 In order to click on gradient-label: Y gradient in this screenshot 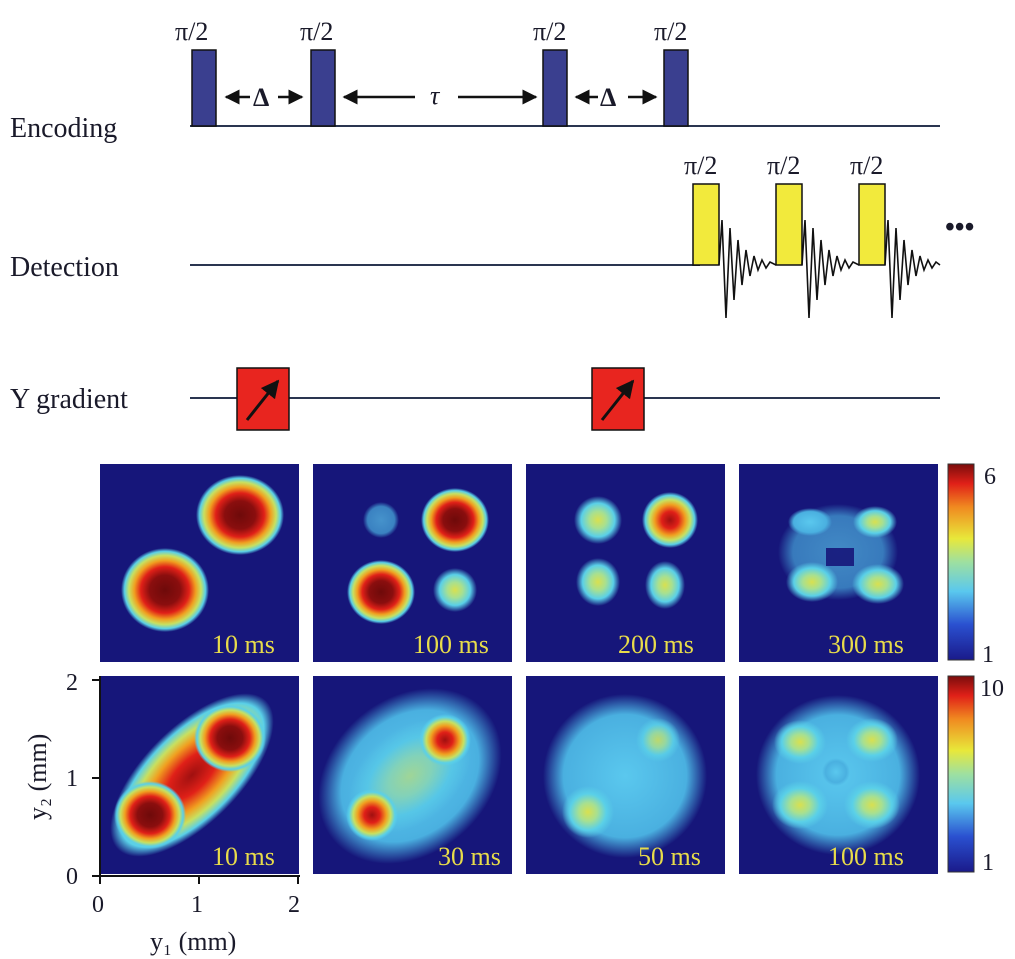, I will do `click(69, 399)`.